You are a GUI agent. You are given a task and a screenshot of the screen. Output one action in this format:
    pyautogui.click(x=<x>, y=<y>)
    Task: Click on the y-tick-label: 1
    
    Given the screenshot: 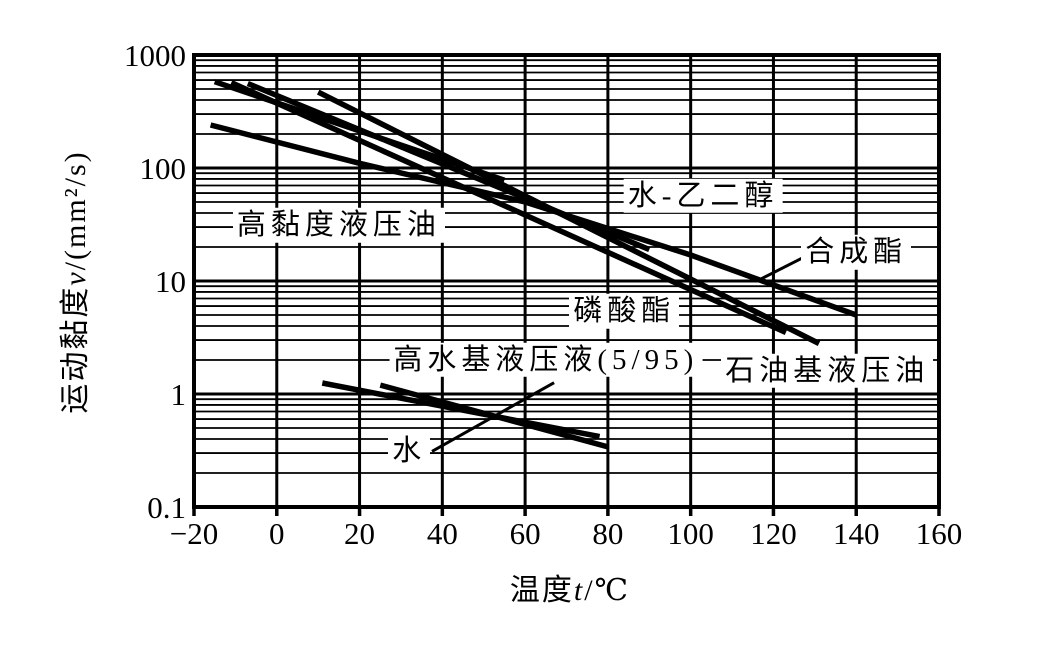 What is the action you would take?
    pyautogui.click(x=179, y=394)
    